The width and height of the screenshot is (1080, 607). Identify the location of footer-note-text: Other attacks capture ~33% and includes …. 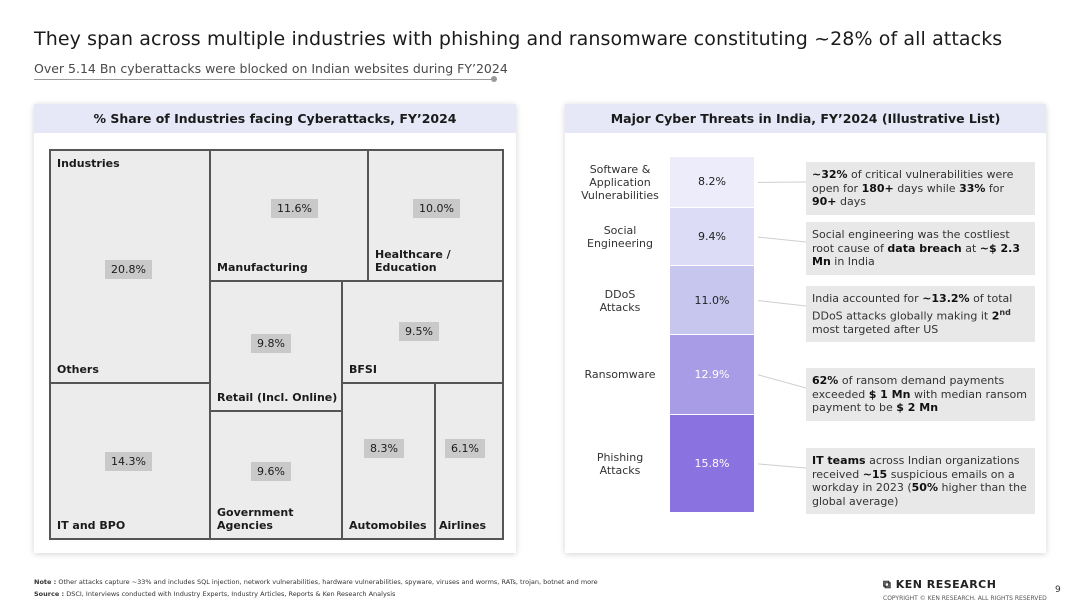
(328, 582).